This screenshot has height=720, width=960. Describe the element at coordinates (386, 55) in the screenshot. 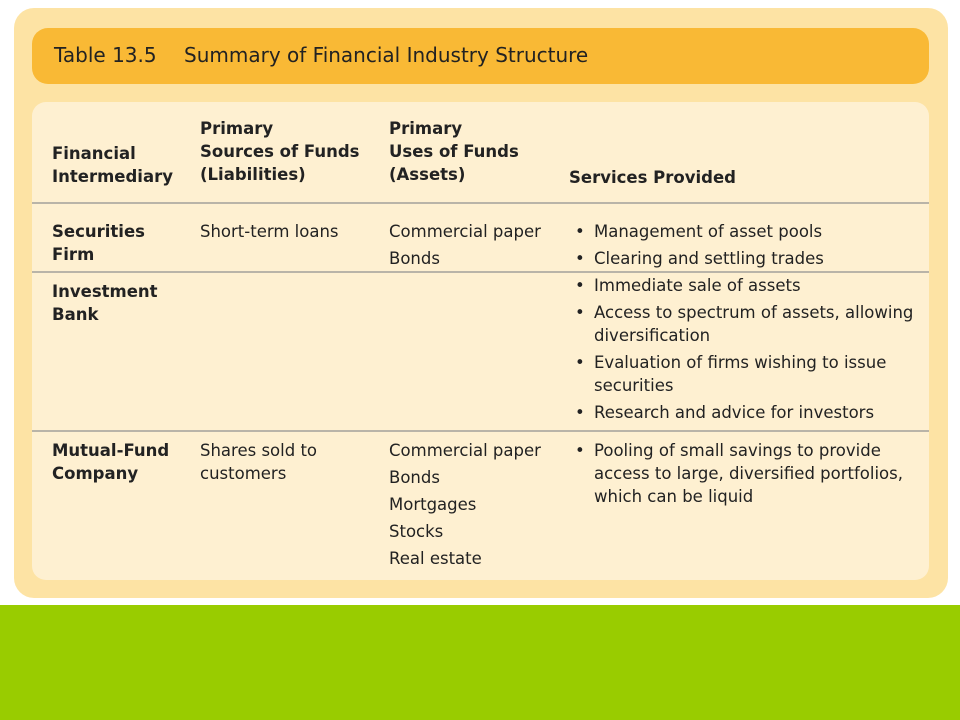

I see `table-title-text: Summary of Financial Industry Structure` at that location.